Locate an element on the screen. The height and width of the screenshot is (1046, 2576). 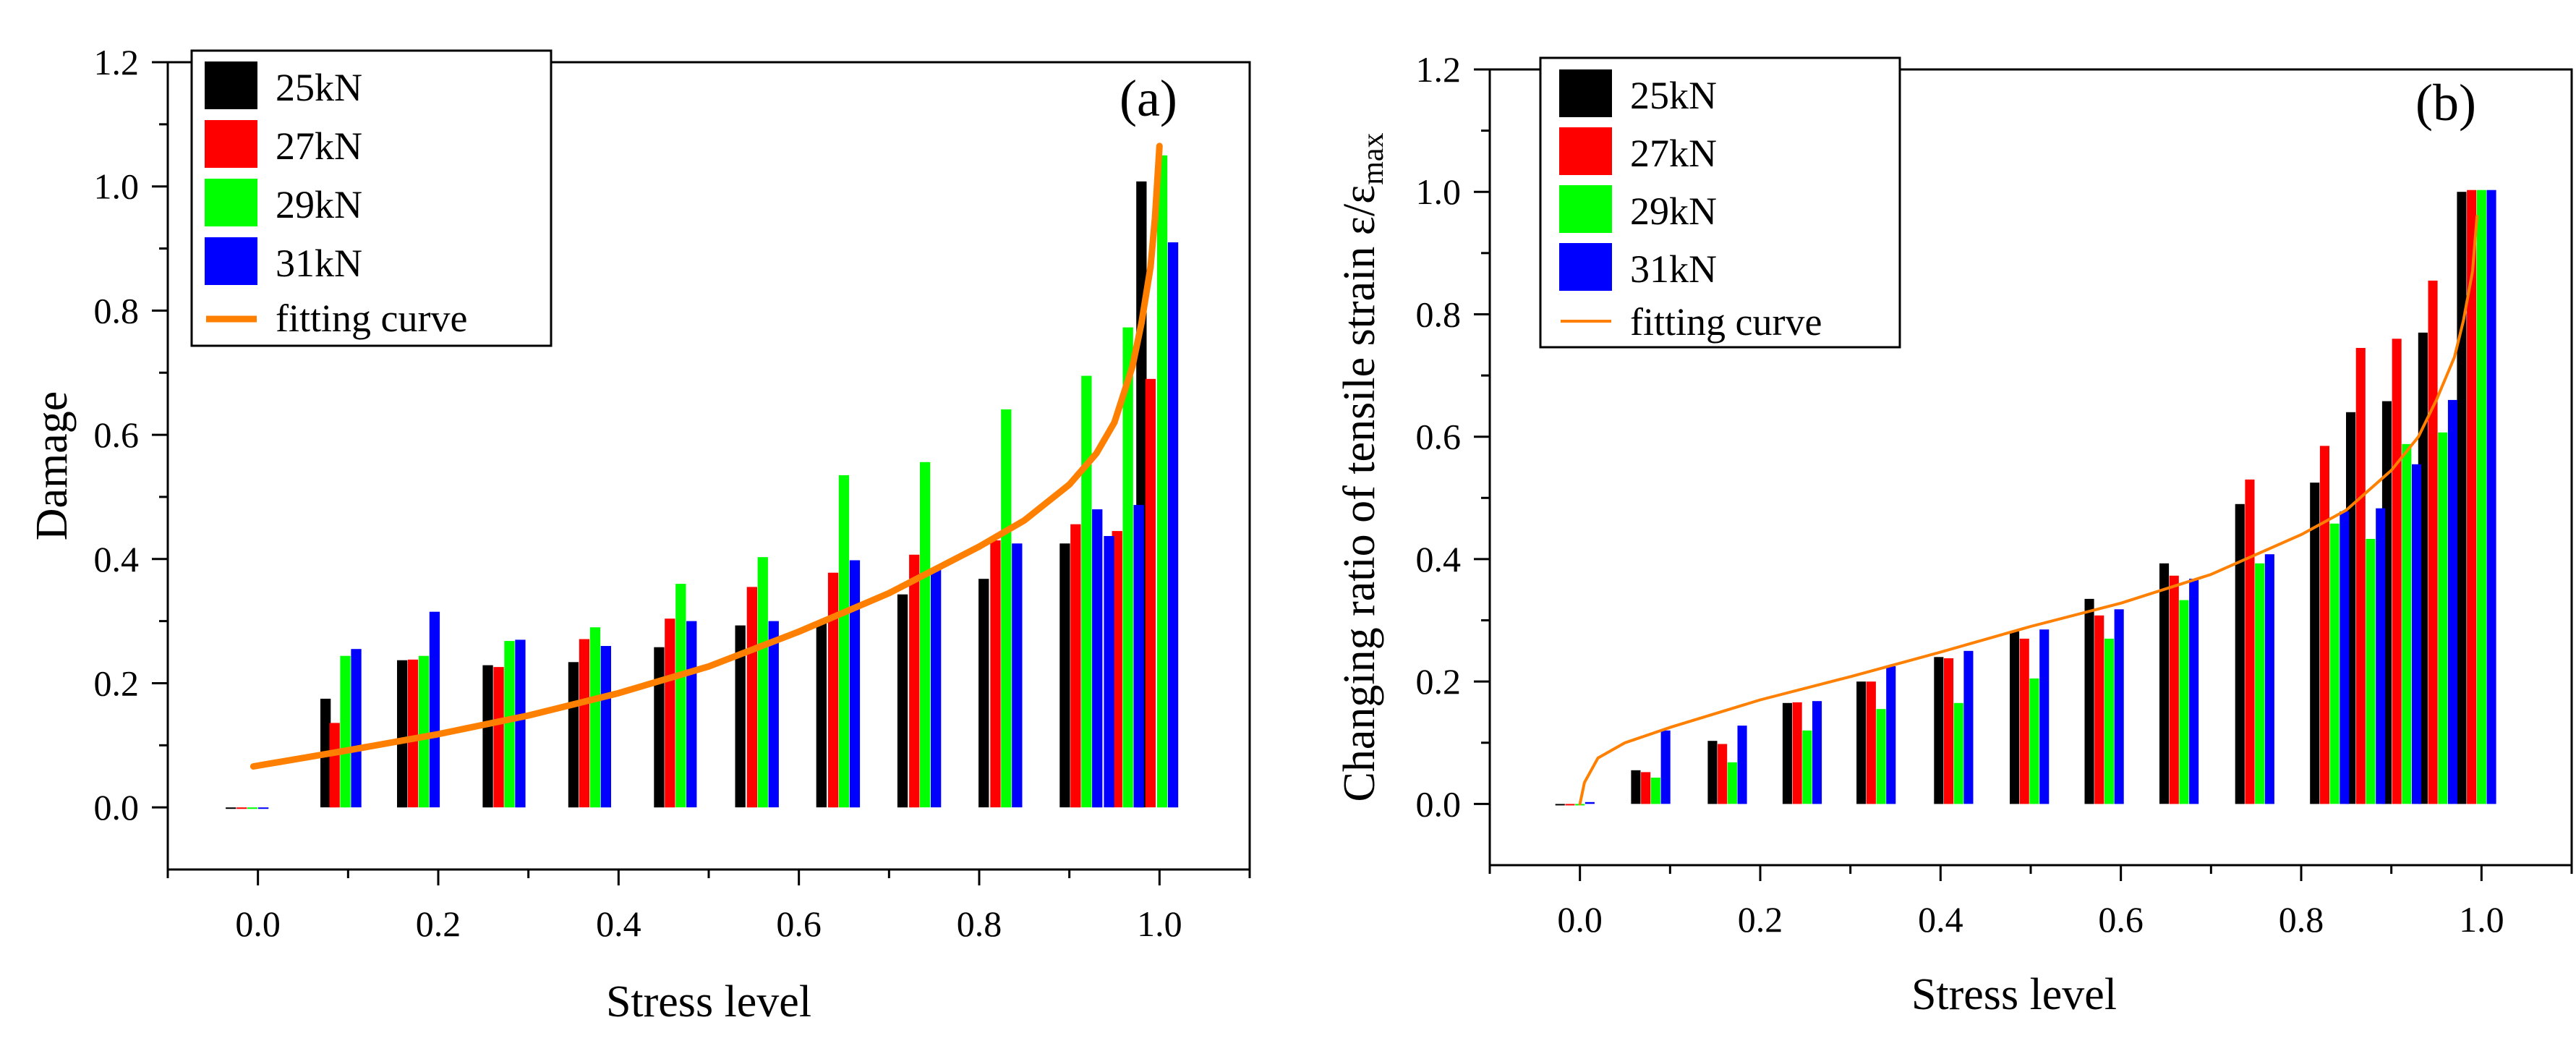
y-axis-ticks-b: 0.0 0.2 0.4 0.6 0.8 1.0 1.2 is located at coordinates (1453, 436).